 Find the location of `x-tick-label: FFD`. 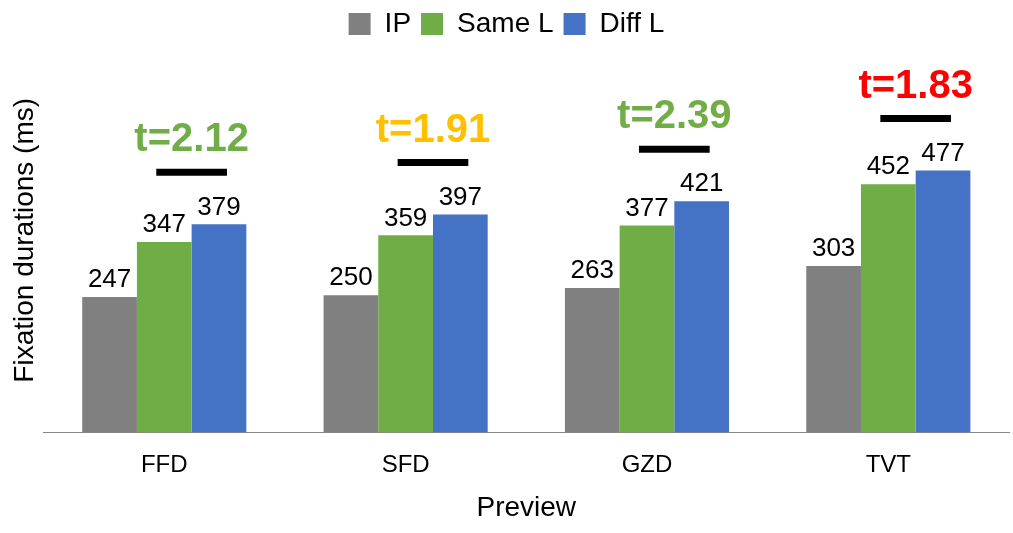

x-tick-label: FFD is located at coordinates (164, 463).